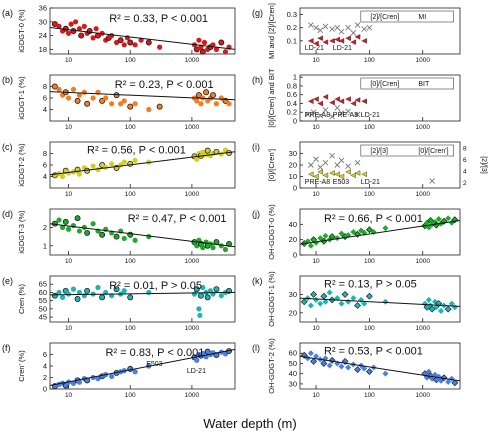  What do you see at coordinates (370, 182) in the screenshot?
I see `station-label: LD-21` at bounding box center [370, 182].